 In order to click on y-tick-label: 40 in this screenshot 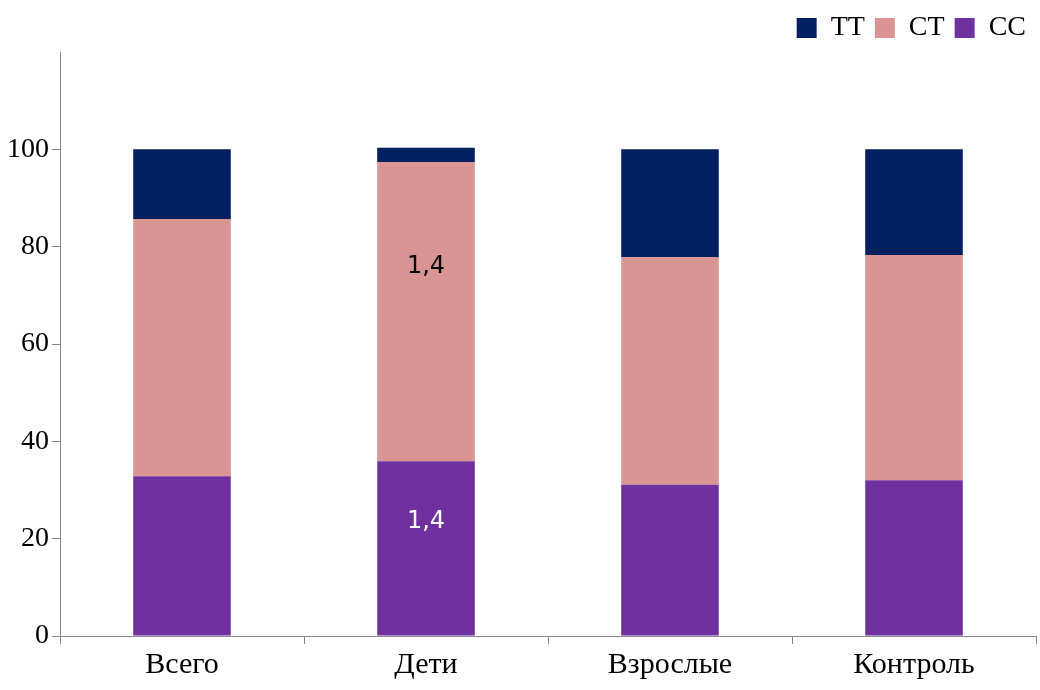, I will do `click(35, 439)`.